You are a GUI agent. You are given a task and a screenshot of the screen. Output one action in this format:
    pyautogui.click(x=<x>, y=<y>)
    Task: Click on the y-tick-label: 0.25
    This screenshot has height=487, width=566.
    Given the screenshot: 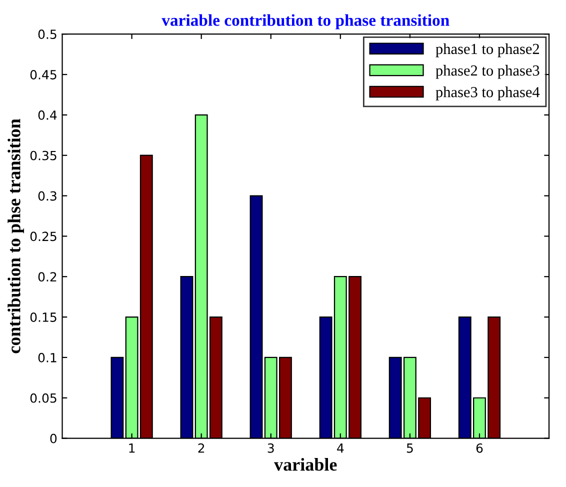 What is the action you would take?
    pyautogui.click(x=43, y=237)
    